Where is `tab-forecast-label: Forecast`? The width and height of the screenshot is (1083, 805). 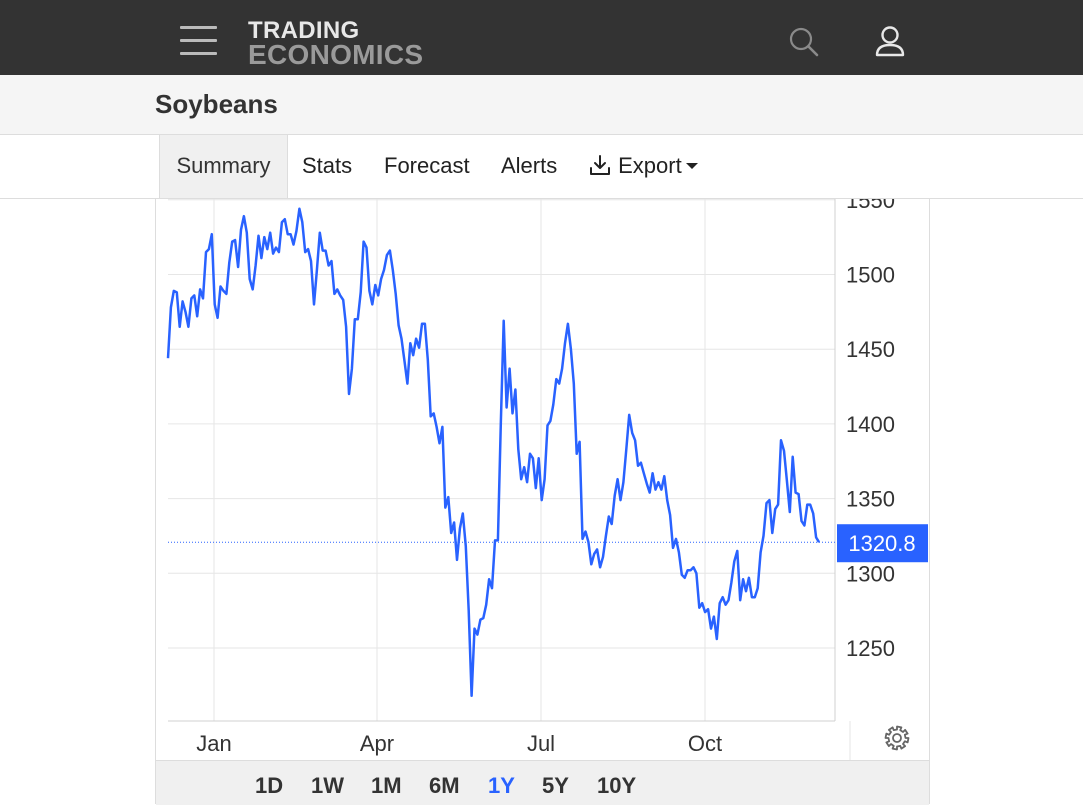 tab-forecast-label: Forecast is located at coordinates (427, 165).